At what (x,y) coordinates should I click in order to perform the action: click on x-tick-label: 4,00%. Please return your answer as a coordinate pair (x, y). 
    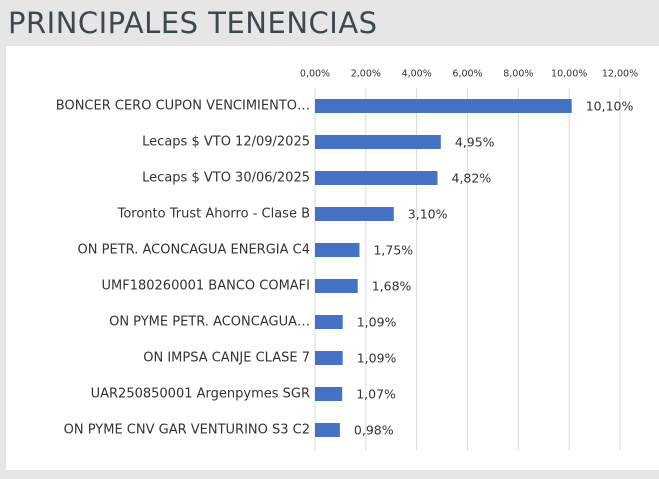
    Looking at the image, I should click on (417, 74).